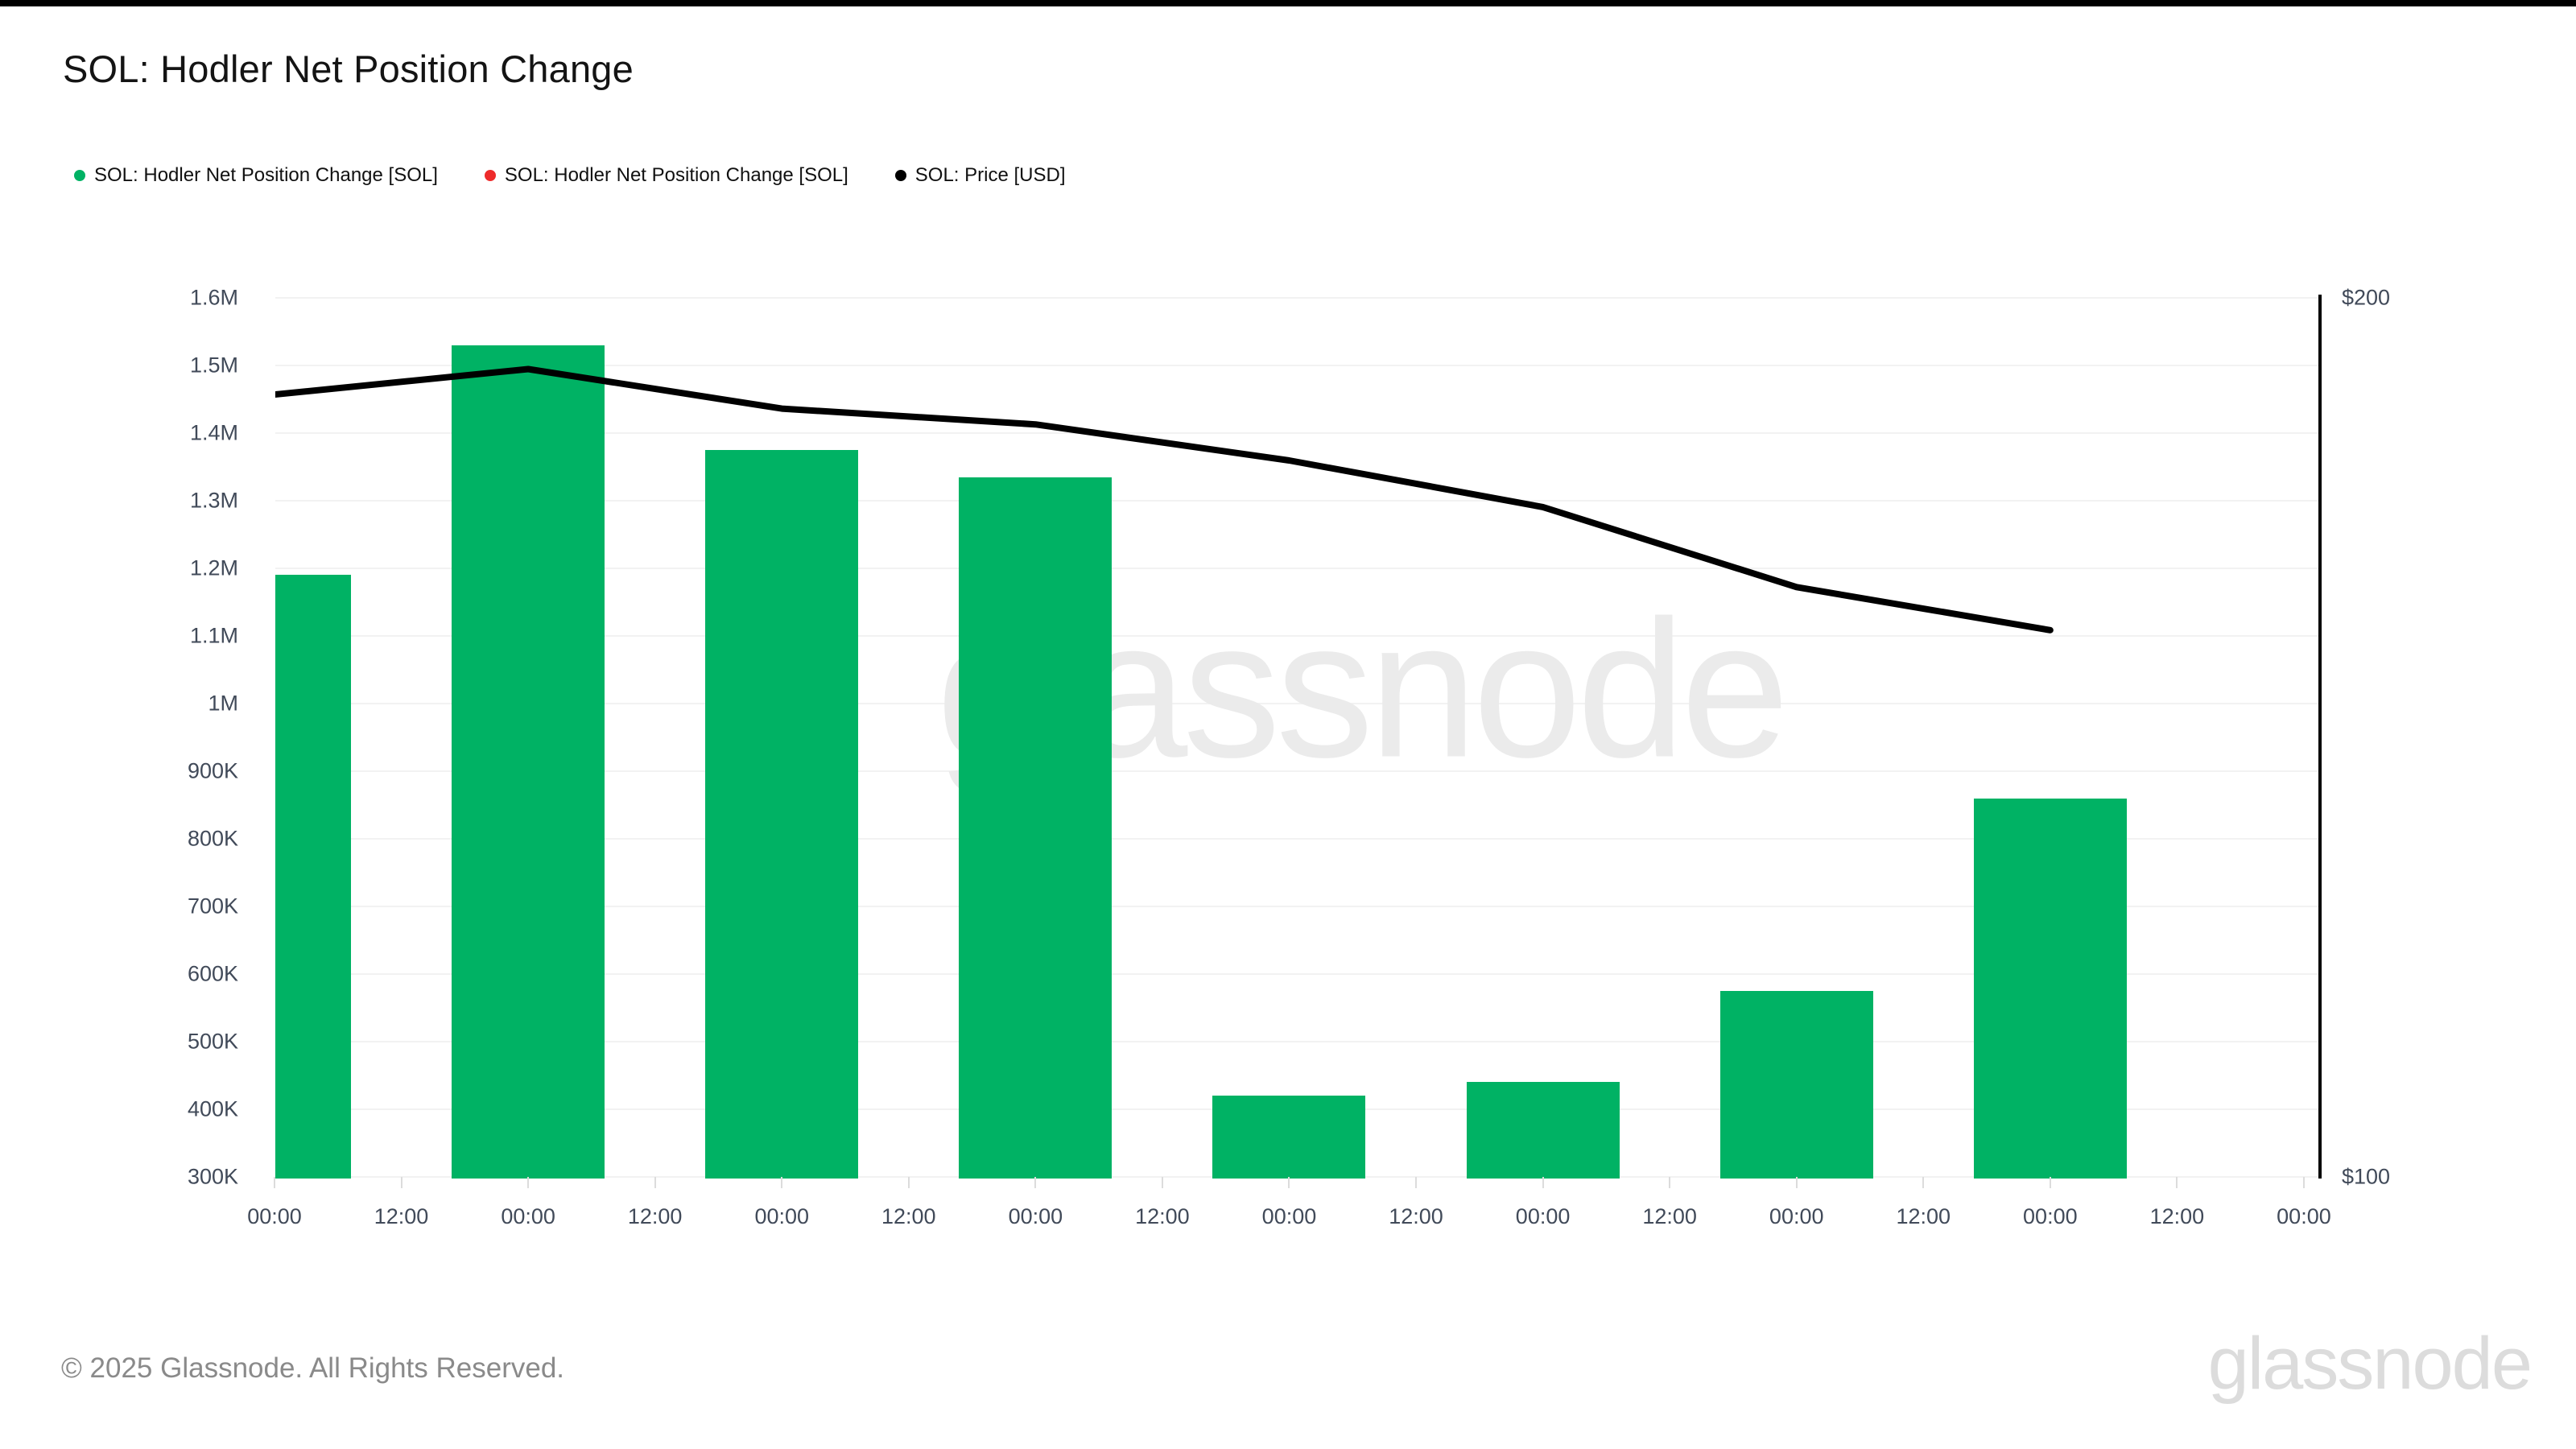 This screenshot has height=1449, width=2576. What do you see at coordinates (212, 770) in the screenshot?
I see `y-axis-label-900K: 900K` at bounding box center [212, 770].